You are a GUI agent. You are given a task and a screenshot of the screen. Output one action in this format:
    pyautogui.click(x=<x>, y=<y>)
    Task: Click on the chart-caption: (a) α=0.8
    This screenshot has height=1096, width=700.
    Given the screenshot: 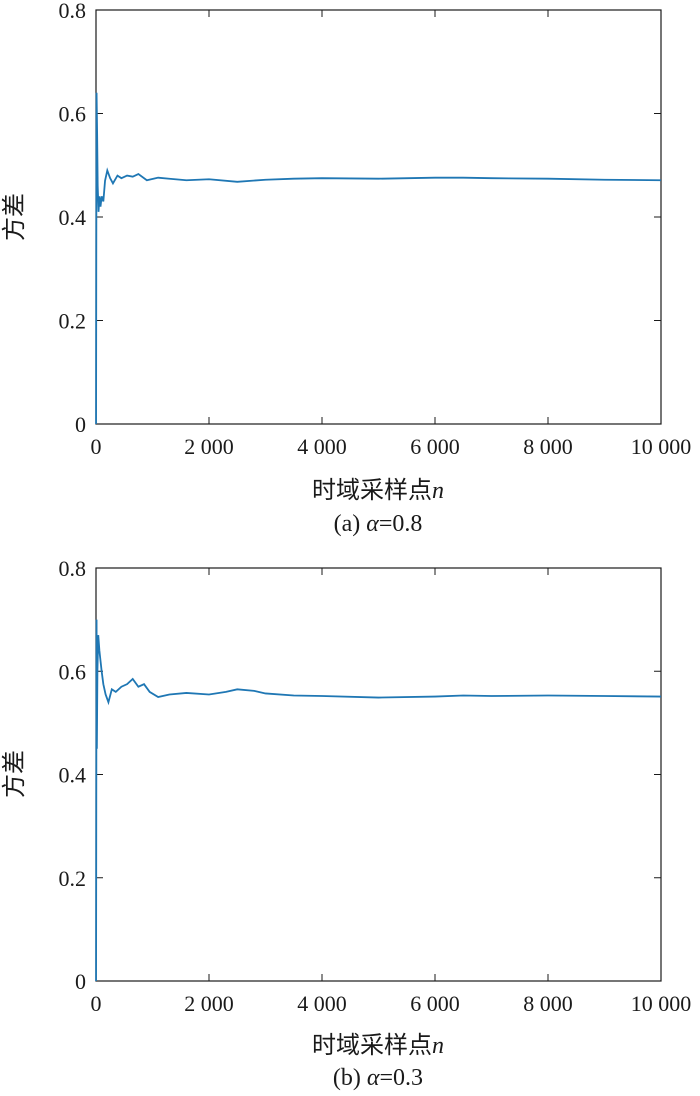 What is the action you would take?
    pyautogui.click(x=378, y=524)
    